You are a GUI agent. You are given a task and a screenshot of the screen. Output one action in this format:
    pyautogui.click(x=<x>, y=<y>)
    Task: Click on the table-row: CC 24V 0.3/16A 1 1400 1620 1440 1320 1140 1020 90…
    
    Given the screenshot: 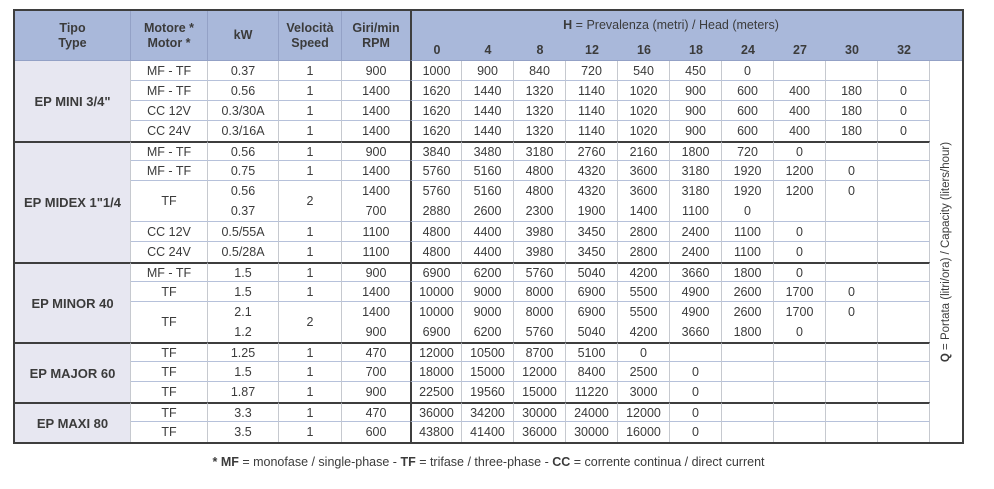 What is the action you would take?
    pyautogui.click(x=488, y=131)
    